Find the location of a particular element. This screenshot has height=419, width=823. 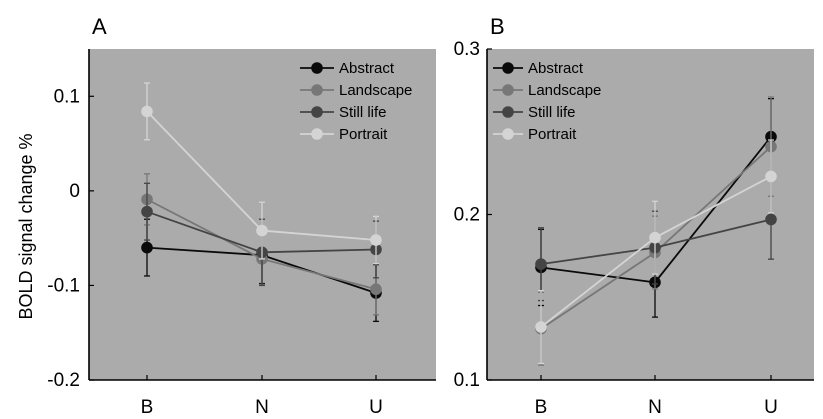

y-tick-label: -0.2 is located at coordinates (63, 380).